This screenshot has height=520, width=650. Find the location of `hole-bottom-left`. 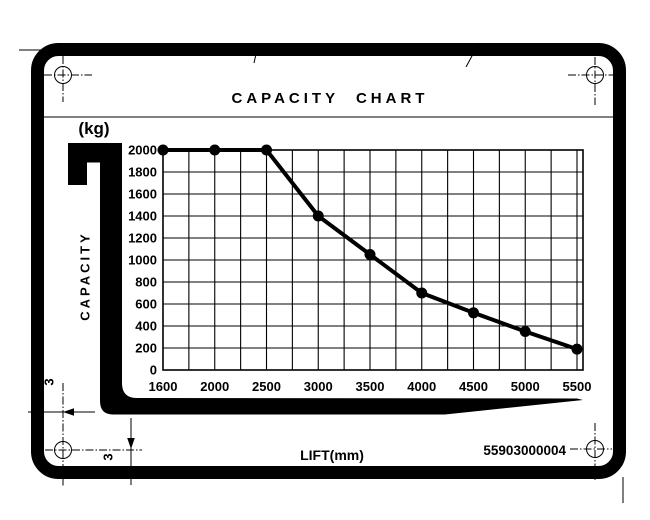

hole-bottom-left is located at coordinates (93, 435).